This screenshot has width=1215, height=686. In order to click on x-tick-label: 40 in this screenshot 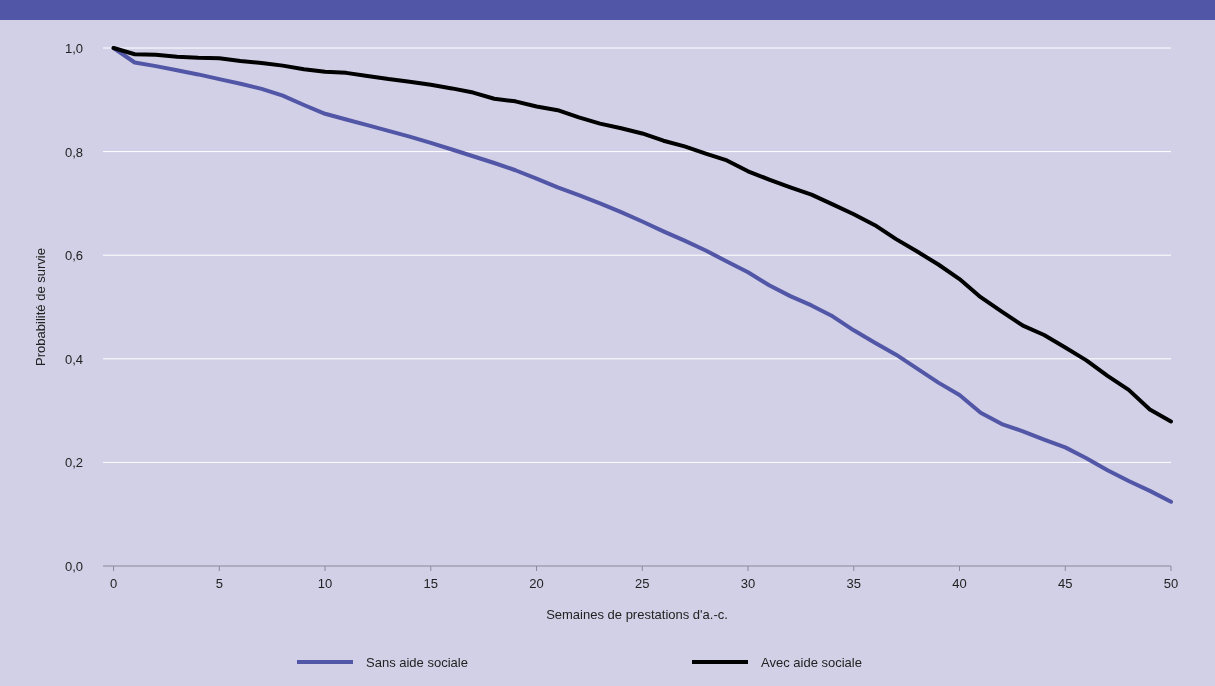, I will do `click(959, 583)`.